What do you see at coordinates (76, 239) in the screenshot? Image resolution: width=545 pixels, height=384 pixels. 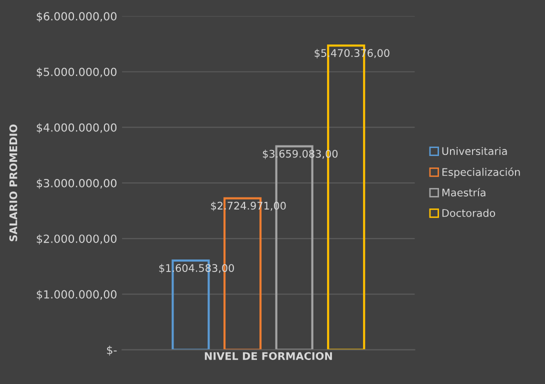 I see `y-tick-label: $2.000.000,00` at bounding box center [76, 239].